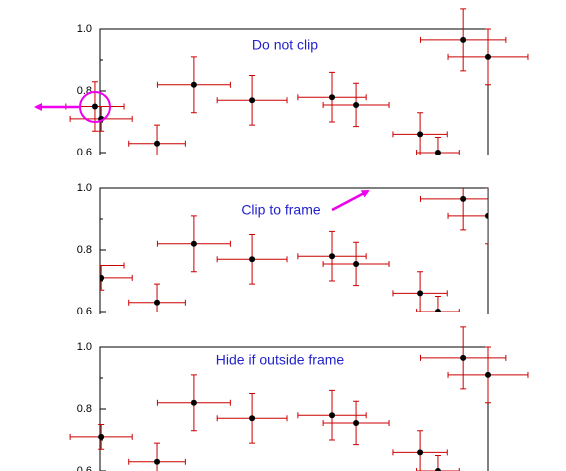 This screenshot has height=471, width=566. What do you see at coordinates (281, 210) in the screenshot?
I see `annotation: Clip to frame` at bounding box center [281, 210].